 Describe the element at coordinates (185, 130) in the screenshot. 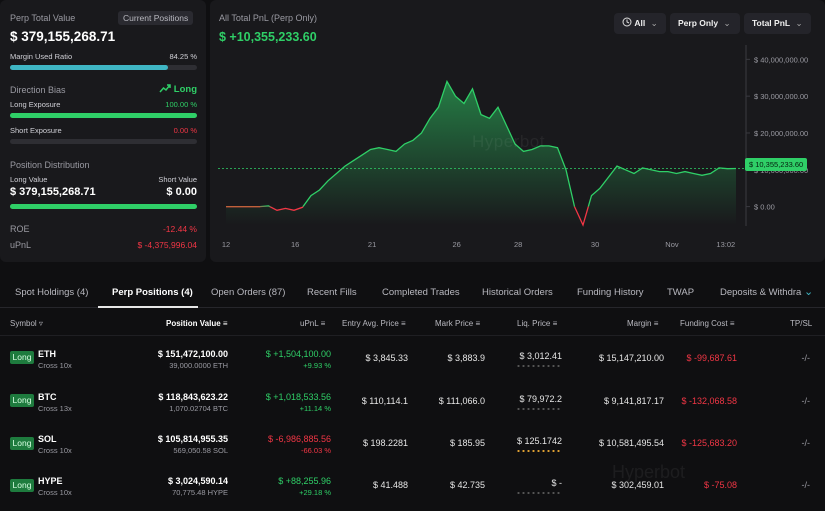

I see `short-exposure-value: 0.00 %` at that location.